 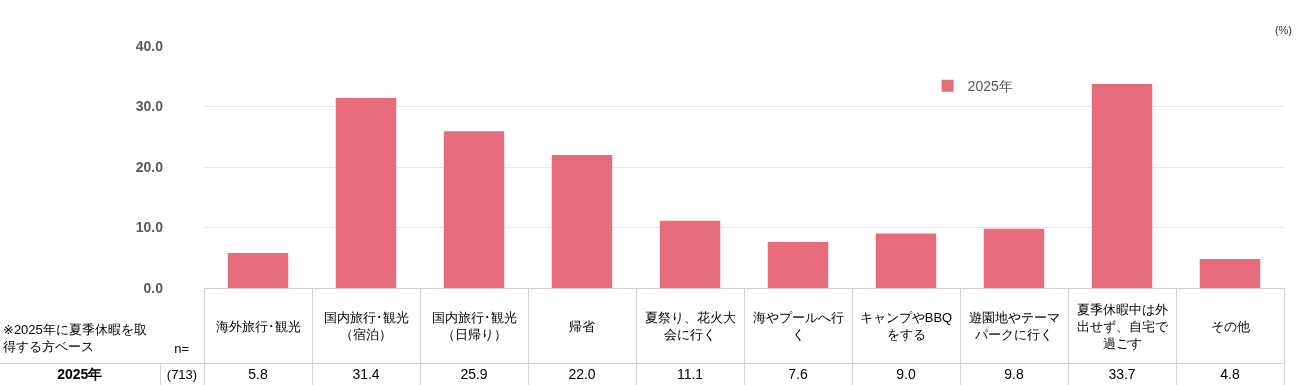 I want to click on data-label: 11.1, so click(x=690, y=374).